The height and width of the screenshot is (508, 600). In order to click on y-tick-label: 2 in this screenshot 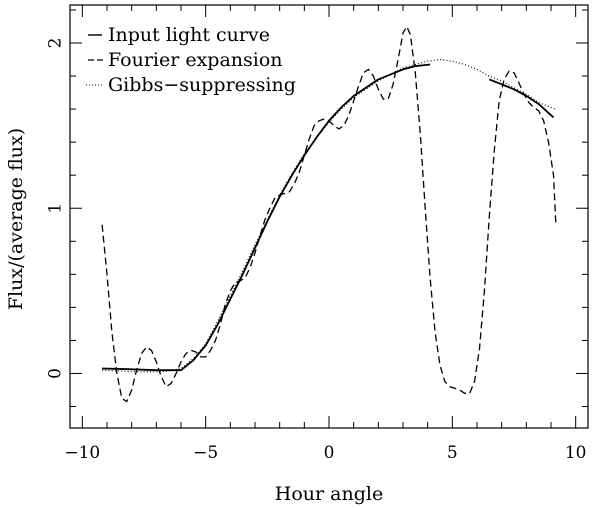, I will do `click(56, 43)`.